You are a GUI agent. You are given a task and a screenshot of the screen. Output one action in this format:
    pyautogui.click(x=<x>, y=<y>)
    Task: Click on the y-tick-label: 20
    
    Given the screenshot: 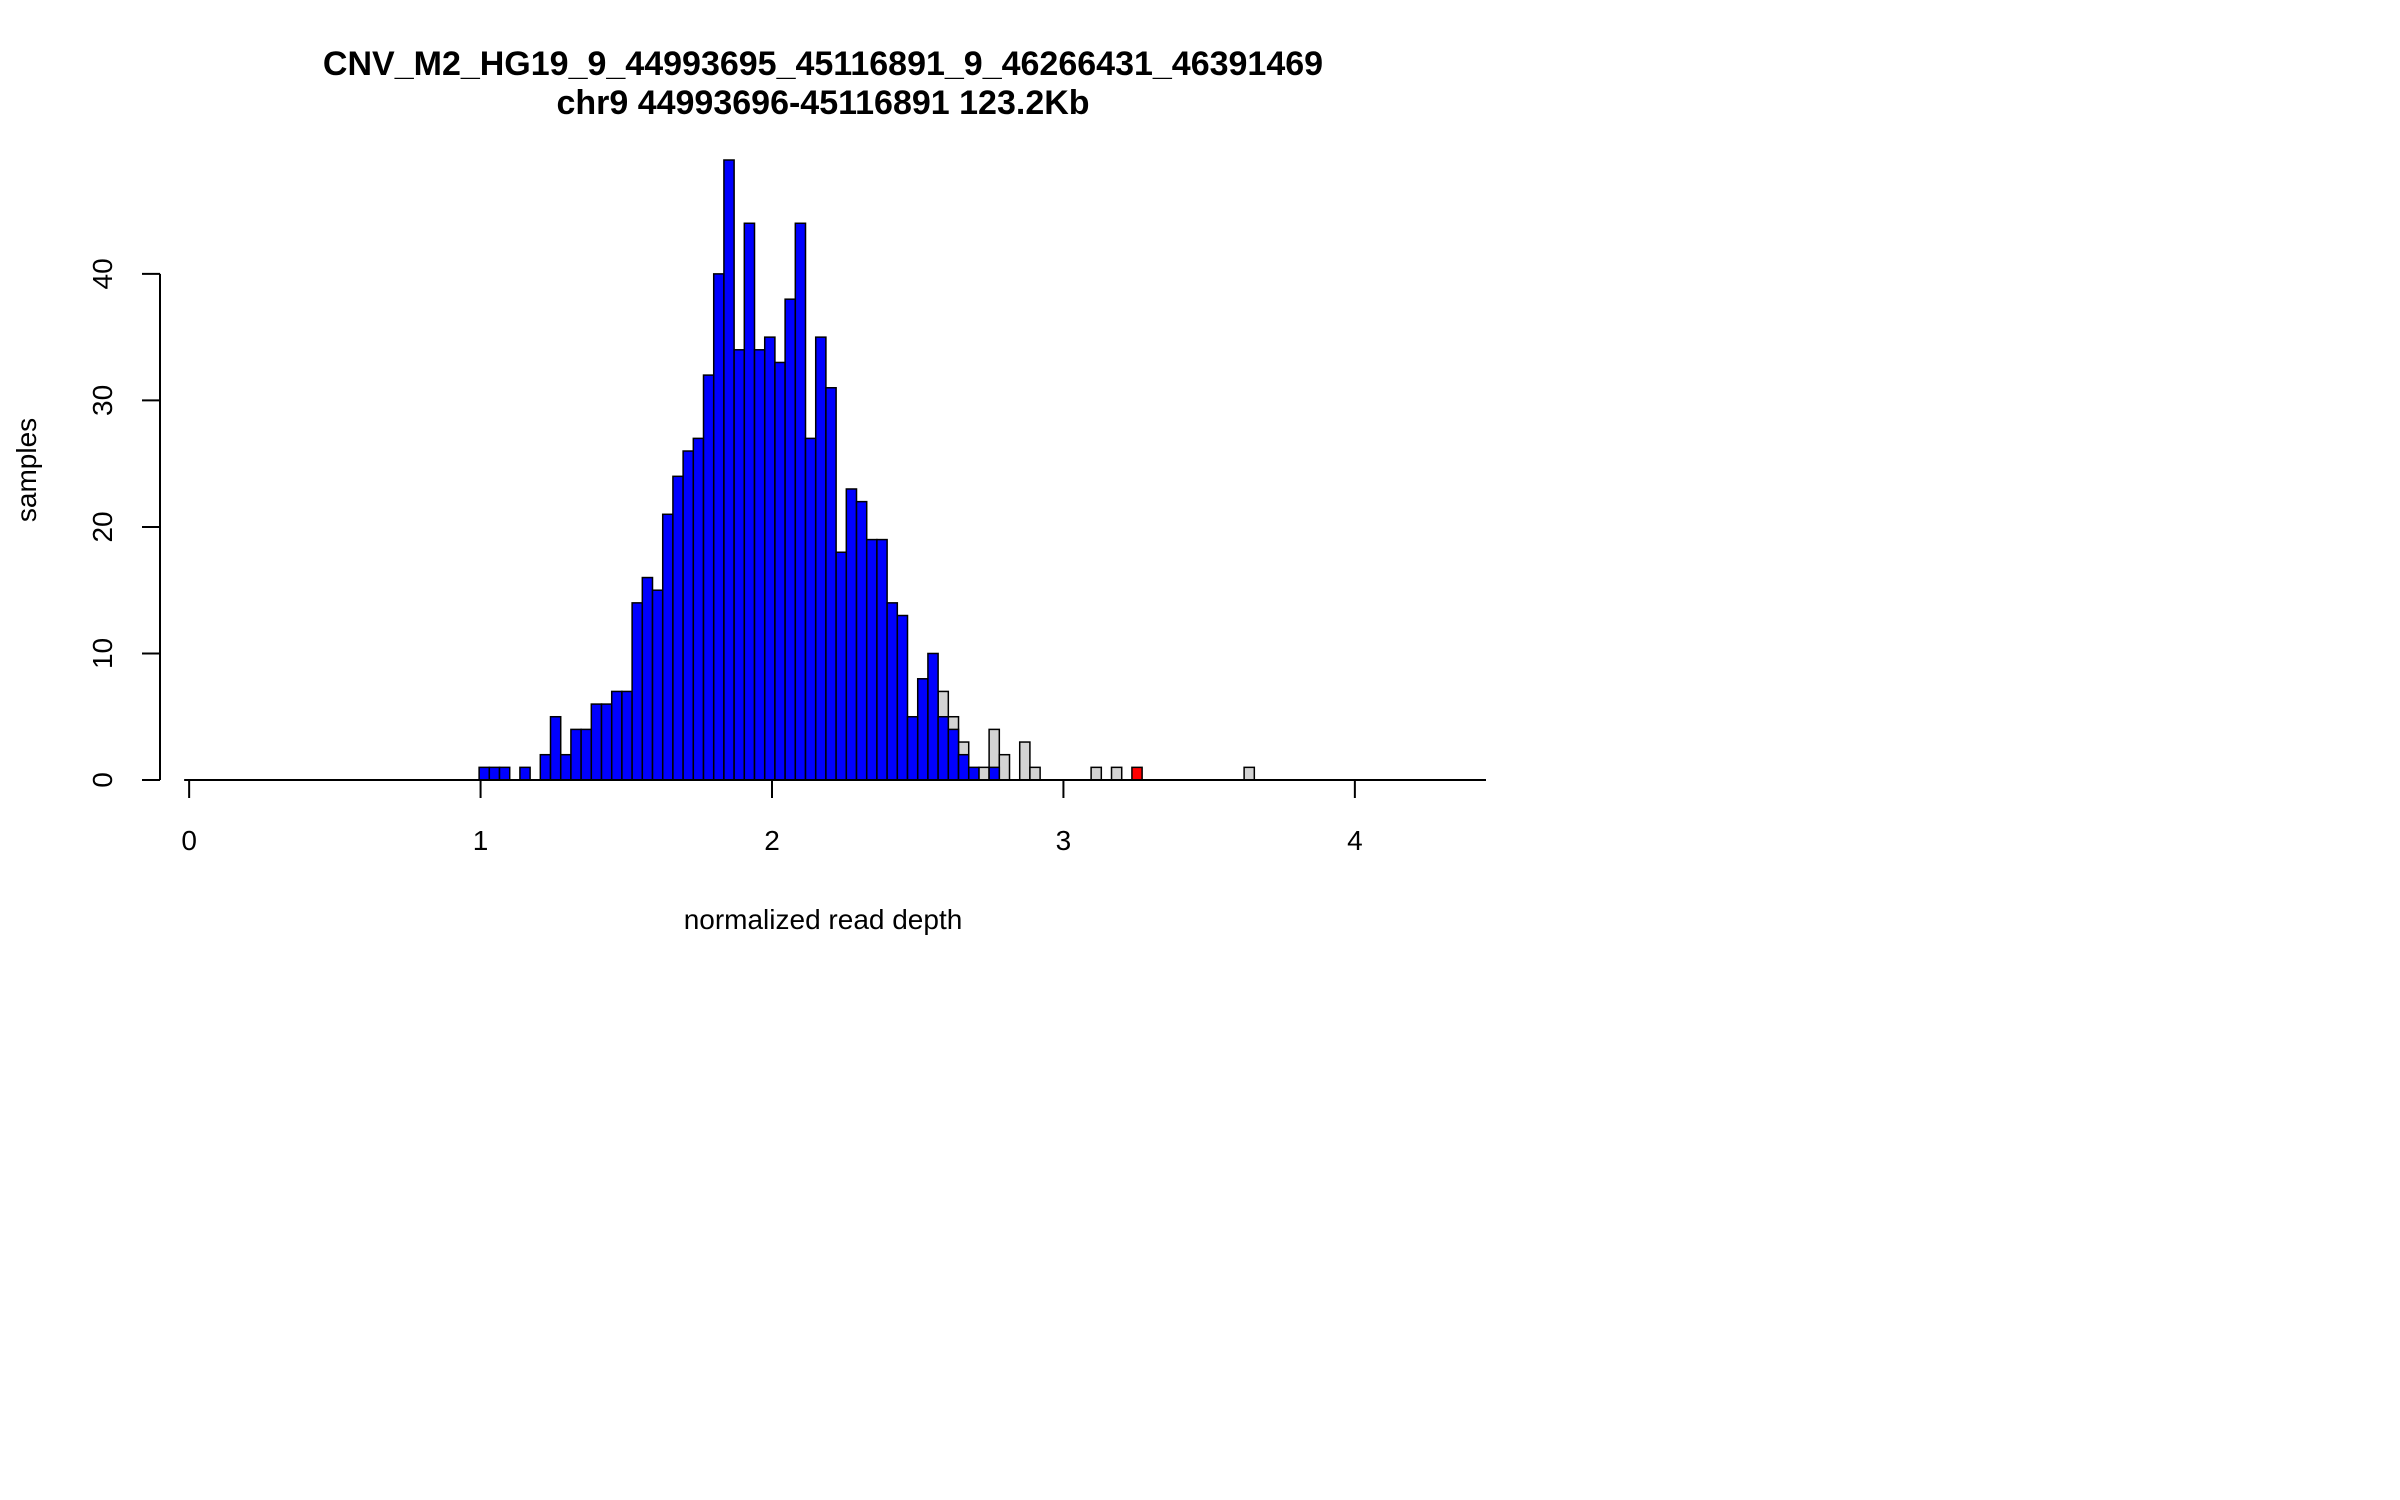 What is the action you would take?
    pyautogui.click(x=102, y=526)
    